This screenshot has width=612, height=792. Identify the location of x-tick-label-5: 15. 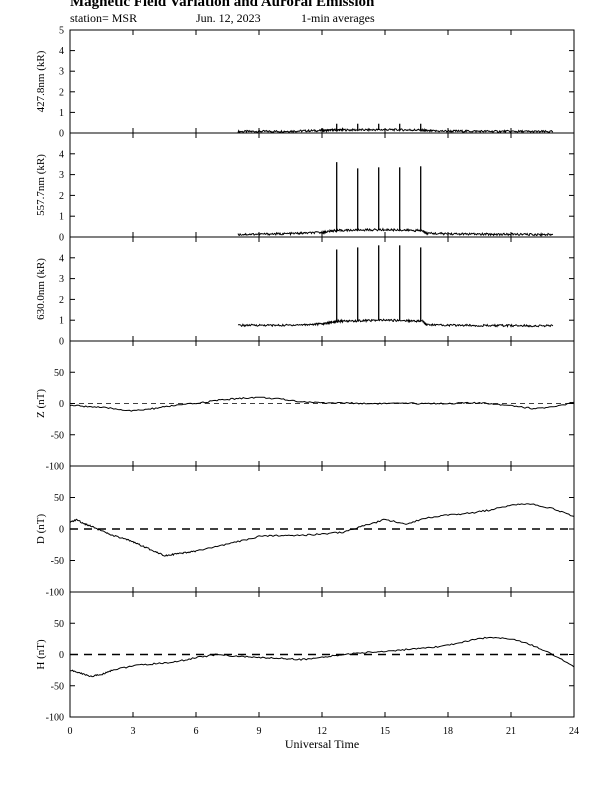
(385, 731).